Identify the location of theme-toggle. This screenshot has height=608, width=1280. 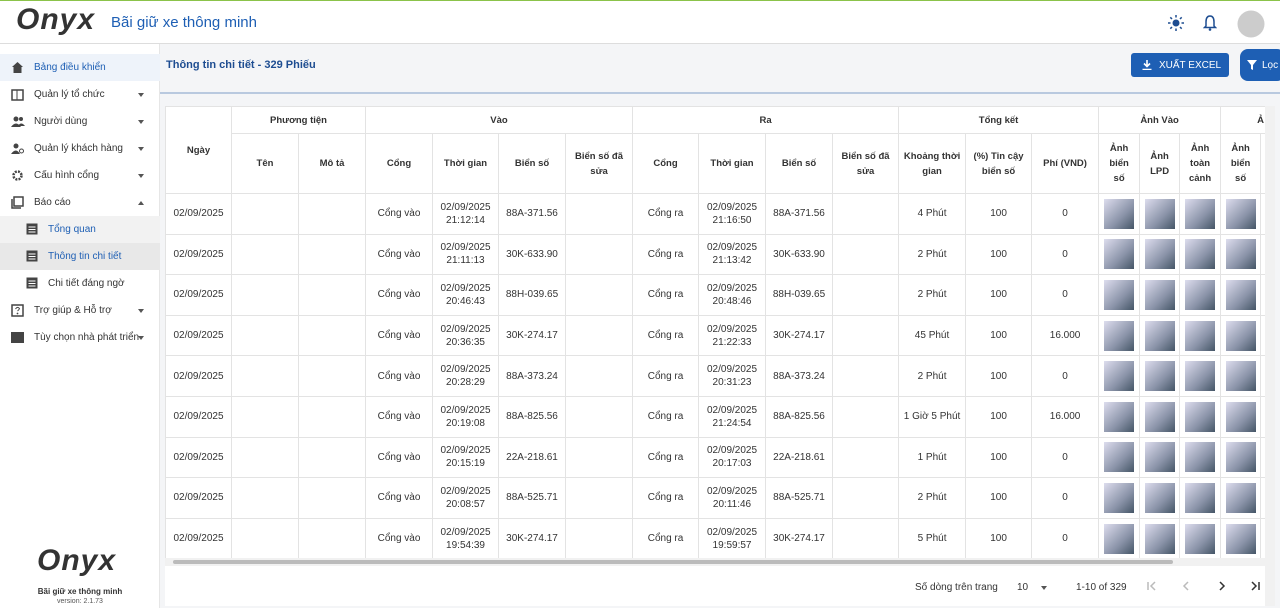
(1176, 23).